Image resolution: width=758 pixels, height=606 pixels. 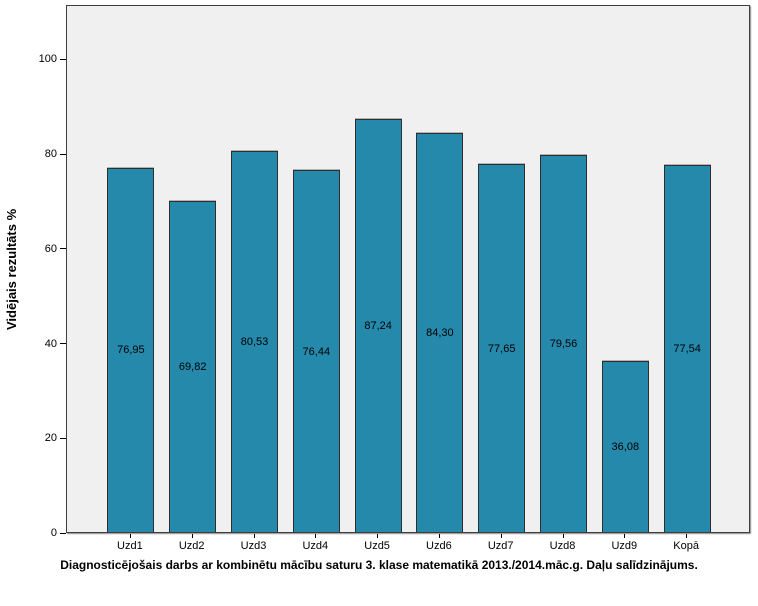 I want to click on bar-value-label: 77,65, so click(x=501, y=348).